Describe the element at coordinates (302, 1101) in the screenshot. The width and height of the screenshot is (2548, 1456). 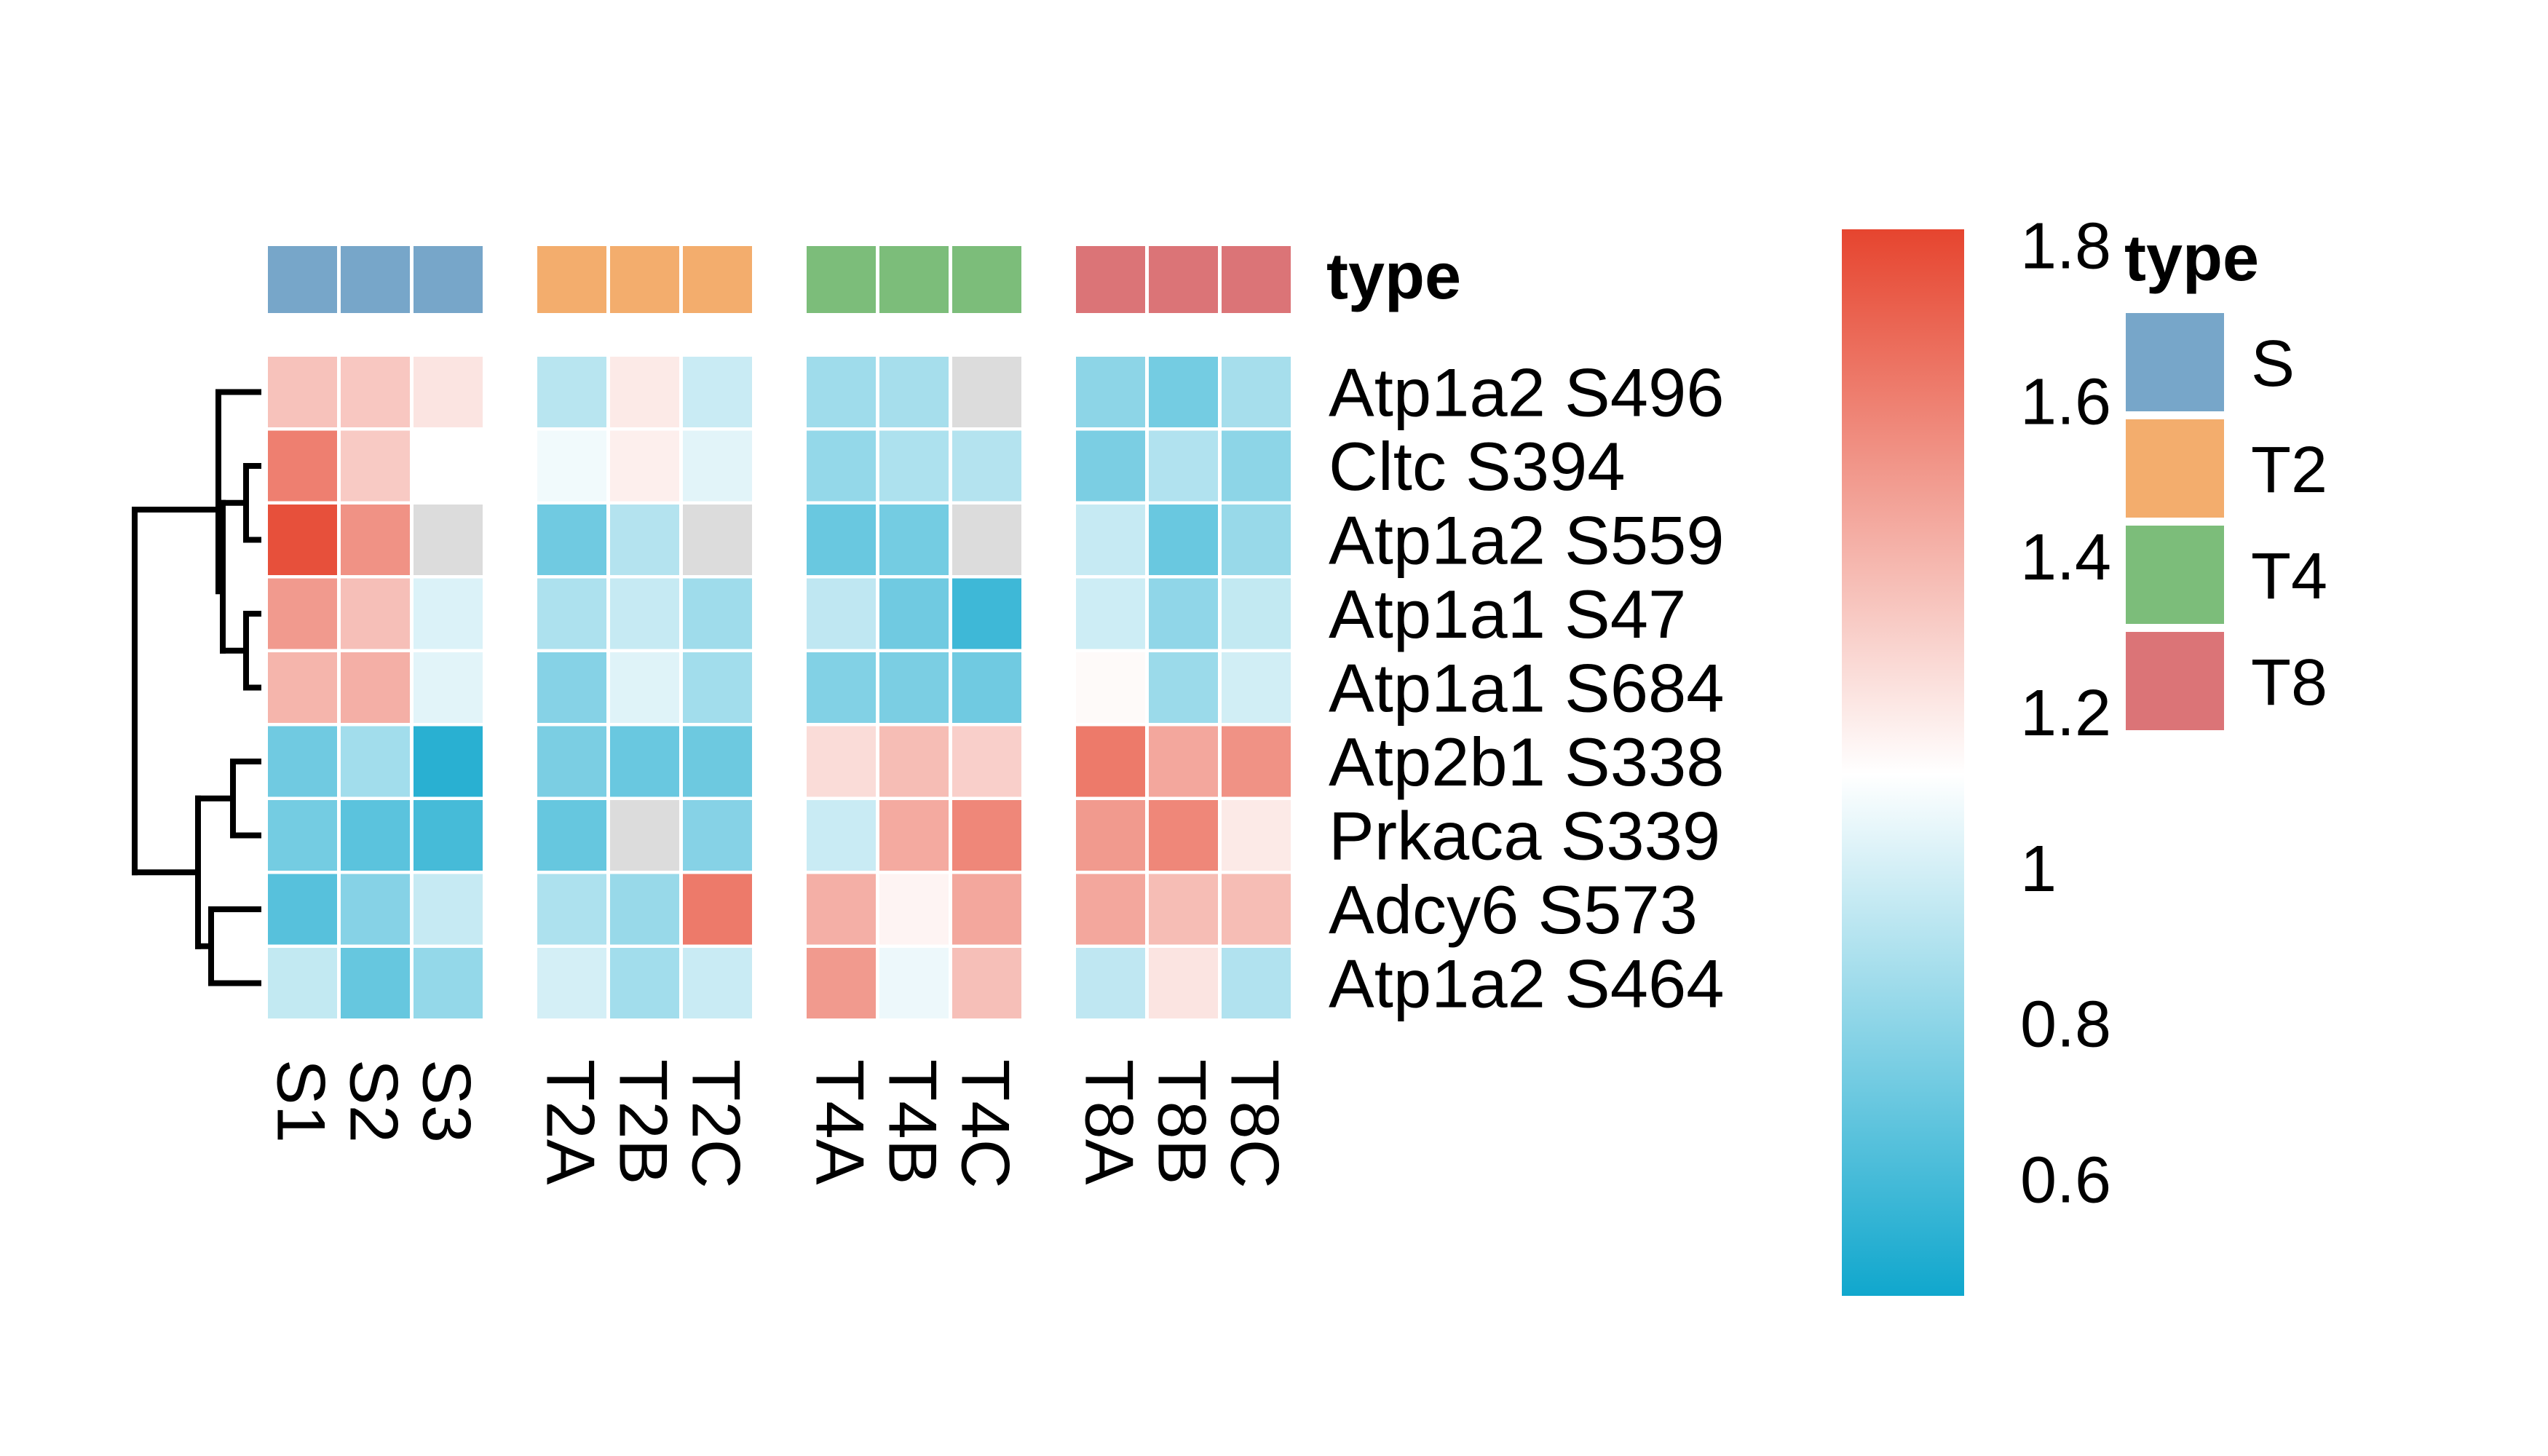
I see `column-label: S1` at that location.